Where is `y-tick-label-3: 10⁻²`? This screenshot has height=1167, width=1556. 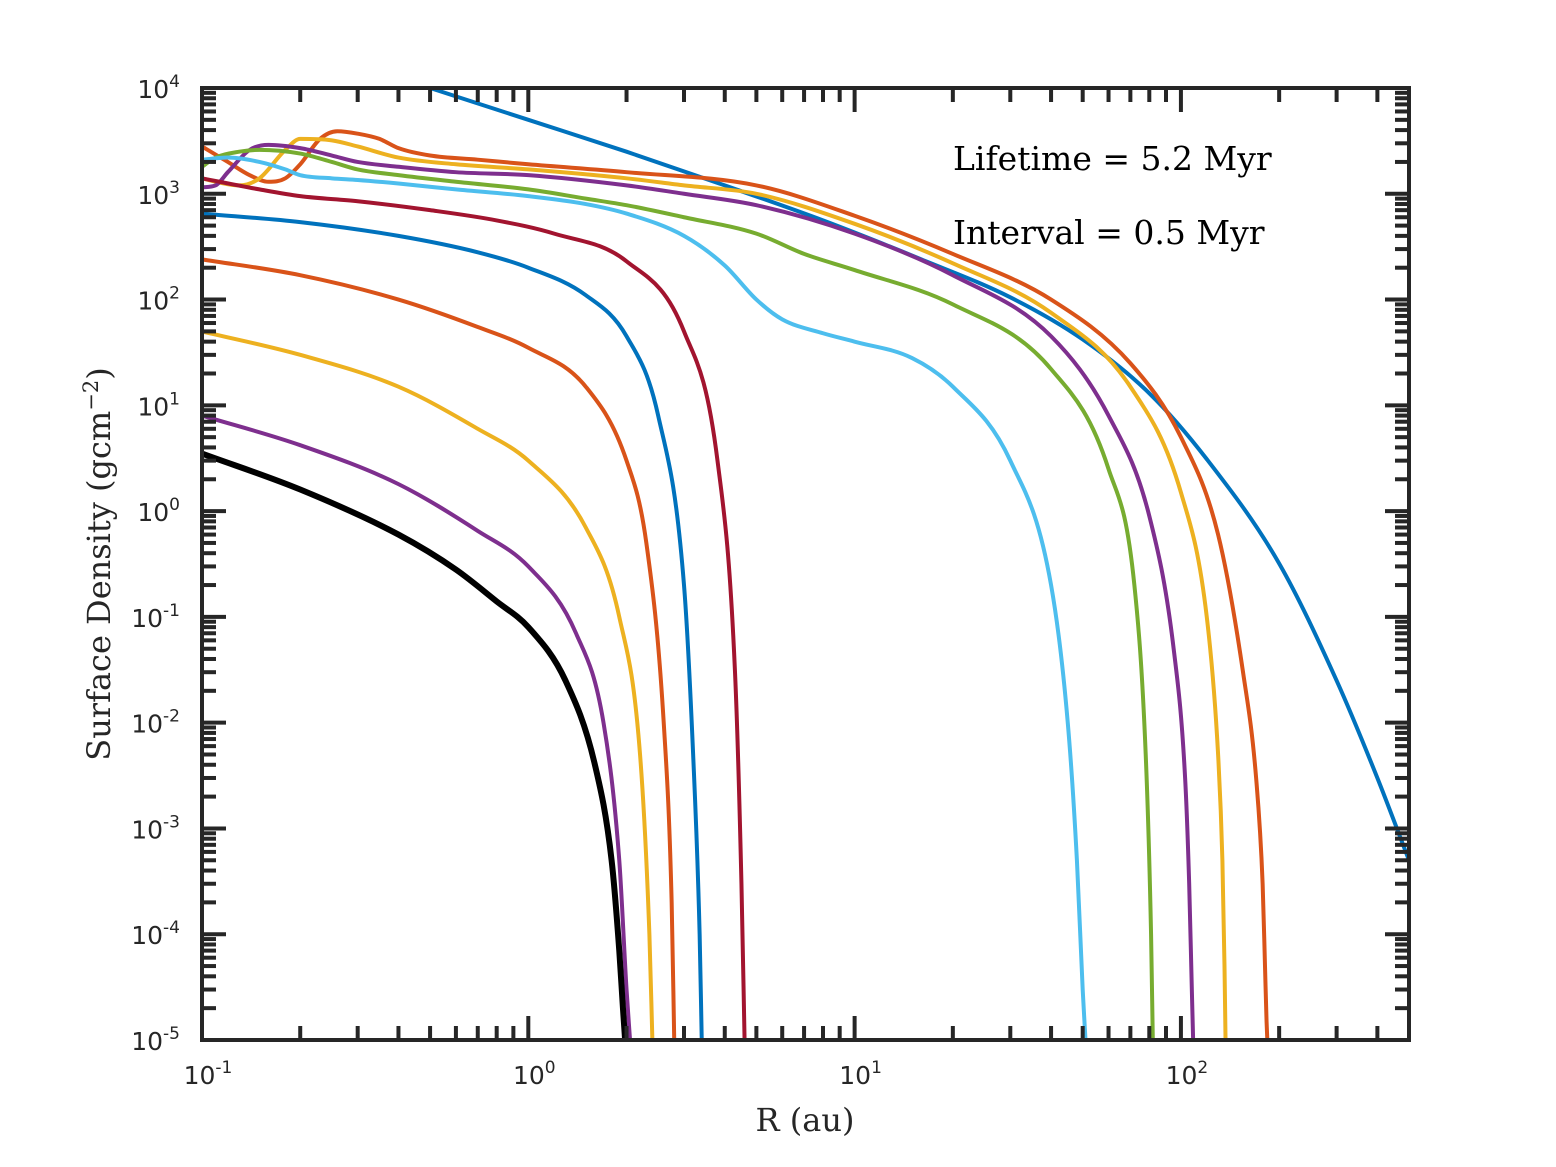
y-tick-label-3: 10⁻² is located at coordinates (155, 723).